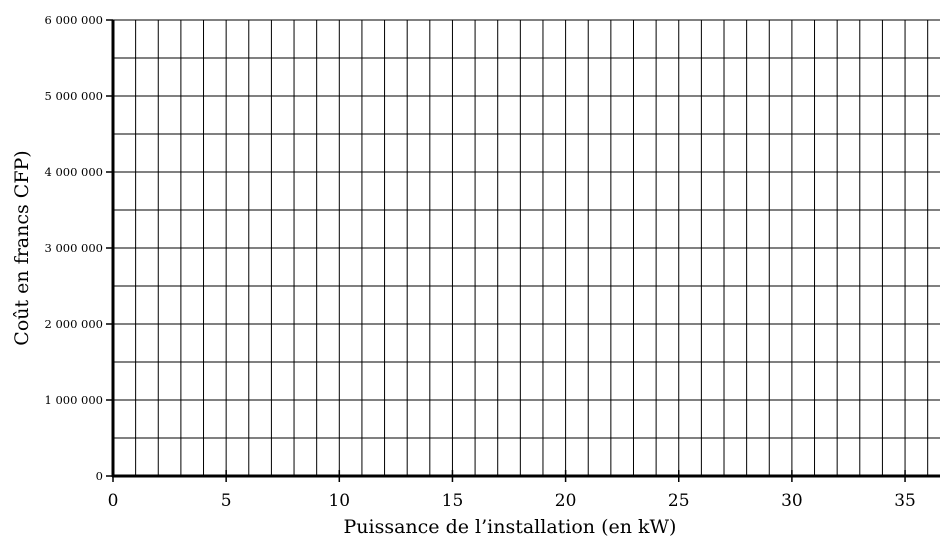 This screenshot has width=940, height=540. I want to click on x-tick-label: 20, so click(566, 501).